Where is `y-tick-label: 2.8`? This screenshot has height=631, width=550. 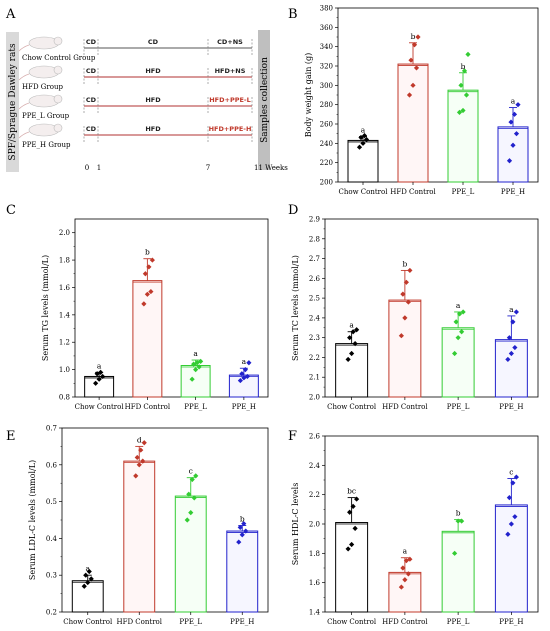 y-tick-label: 2.8 is located at coordinates (314, 239).